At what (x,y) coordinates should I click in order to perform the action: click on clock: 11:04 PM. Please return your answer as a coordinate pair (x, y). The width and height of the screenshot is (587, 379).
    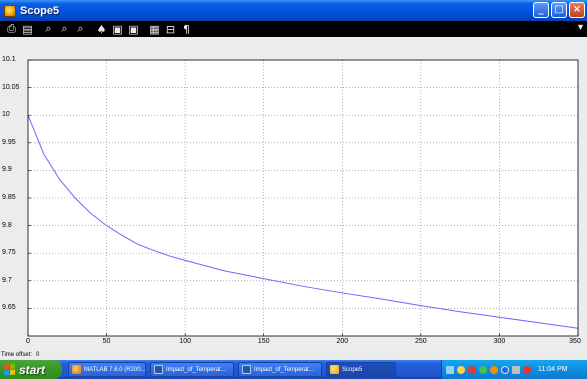
    Looking at the image, I should click on (553, 369).